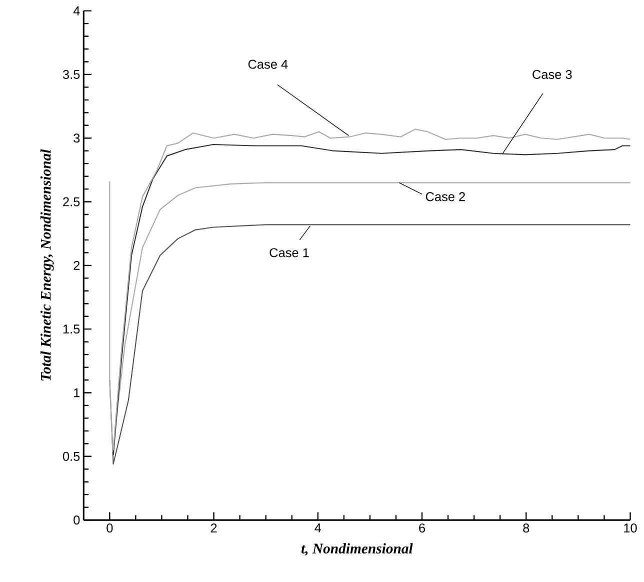 The height and width of the screenshot is (582, 644). I want to click on x-tick-label: 2, so click(213, 528).